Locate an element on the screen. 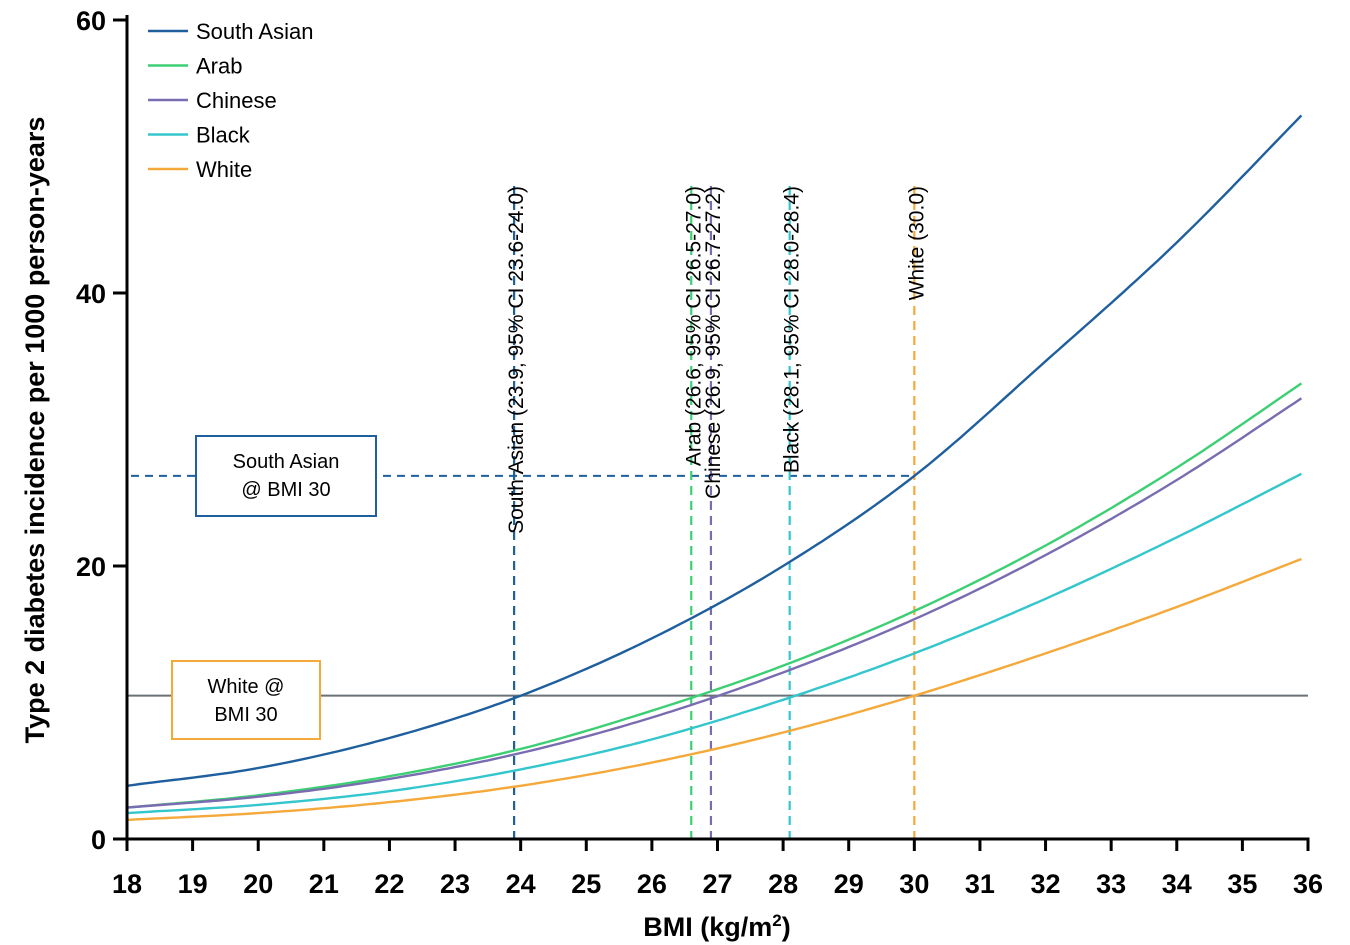 The image size is (1350, 945). cutoff-label-arab: Arab (26.6, 95% CI 26.5-27.0) is located at coordinates (693, 326).